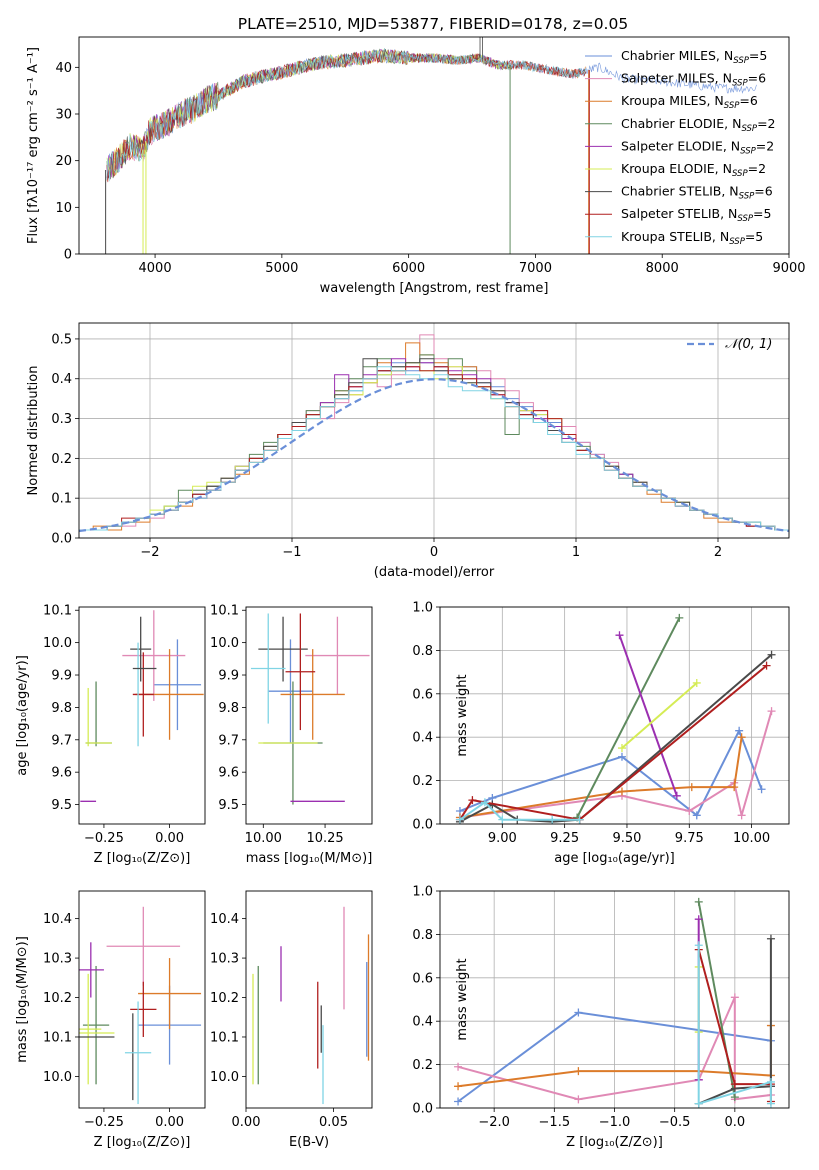 Image resolution: width=819 pixels, height=1170 pixels. What do you see at coordinates (333, 1122) in the screenshot?
I see `x-tick-label: 0.05` at bounding box center [333, 1122].